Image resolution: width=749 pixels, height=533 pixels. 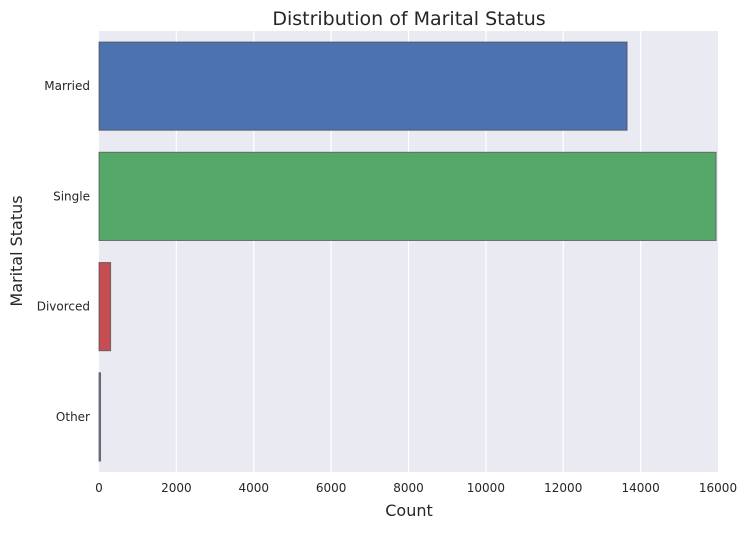 I want to click on x-tick-label: 4000, so click(x=253, y=488).